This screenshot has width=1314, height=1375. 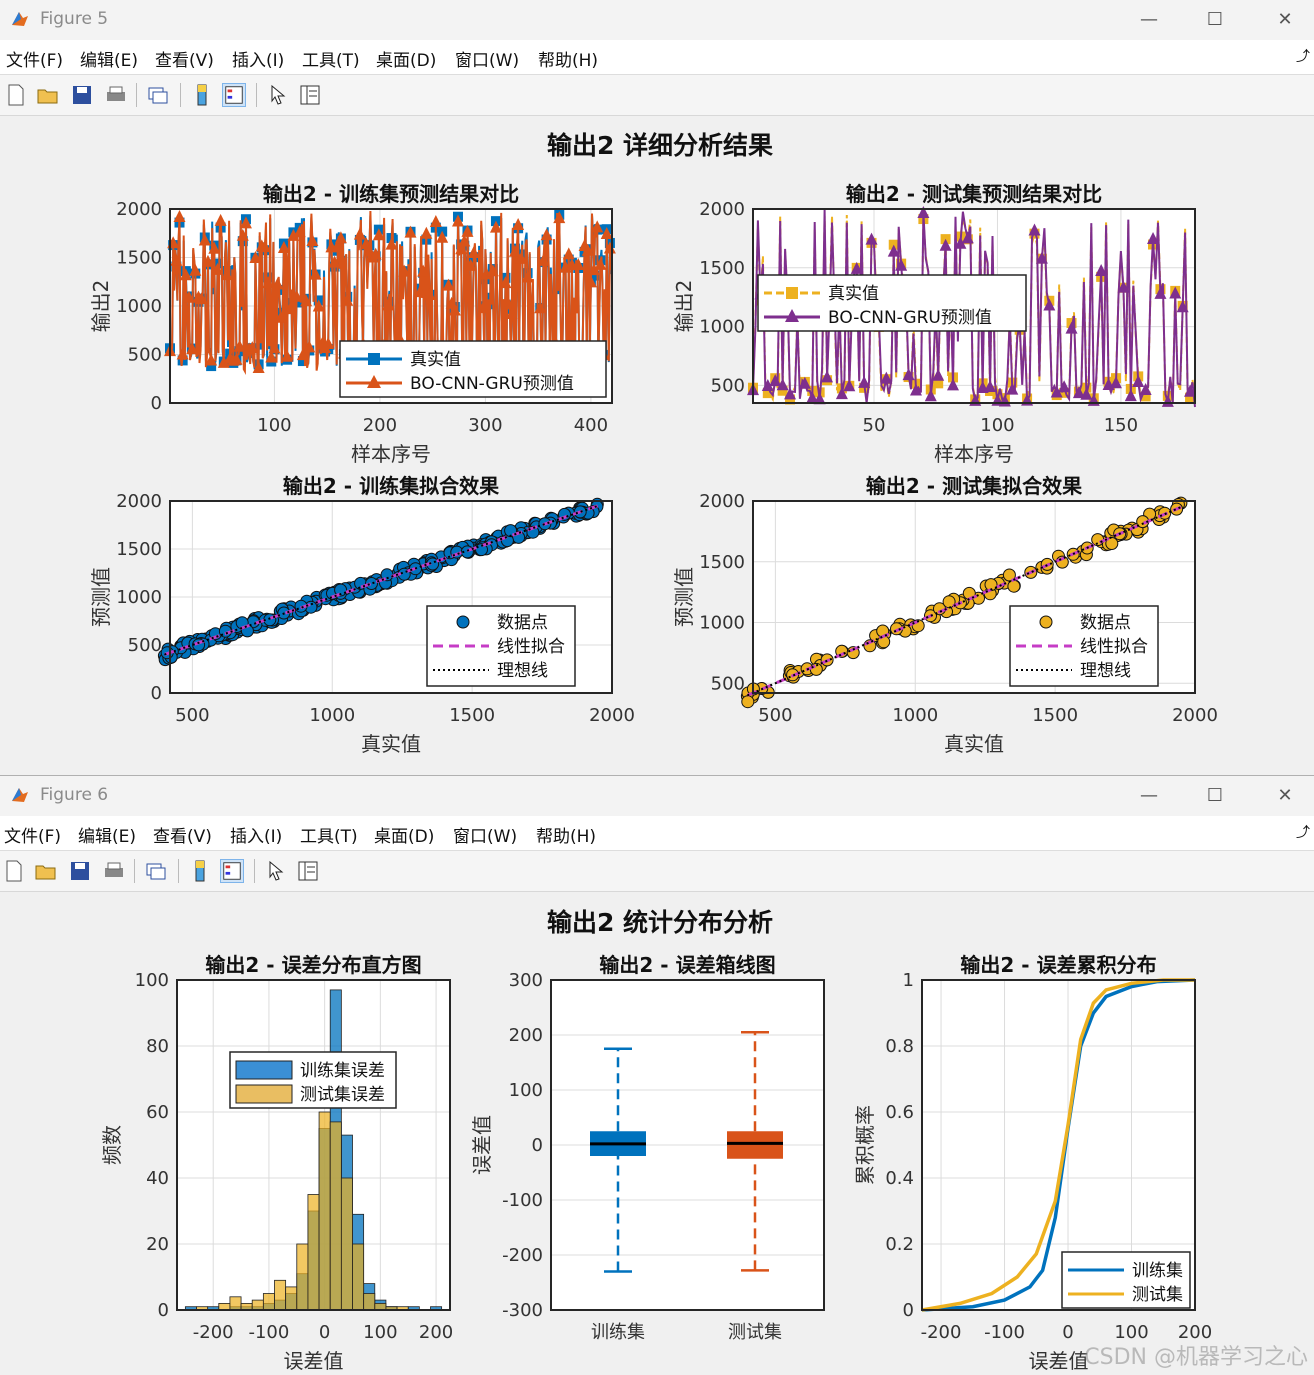 What do you see at coordinates (915, 715) in the screenshot?
I see `x-tick-label: 1000` at bounding box center [915, 715].